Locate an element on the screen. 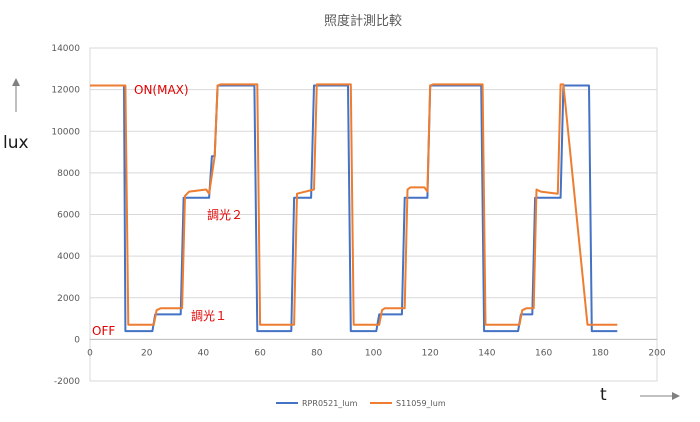 The height and width of the screenshot is (422, 700). y-axis-arrowhead is located at coordinates (16, 82).